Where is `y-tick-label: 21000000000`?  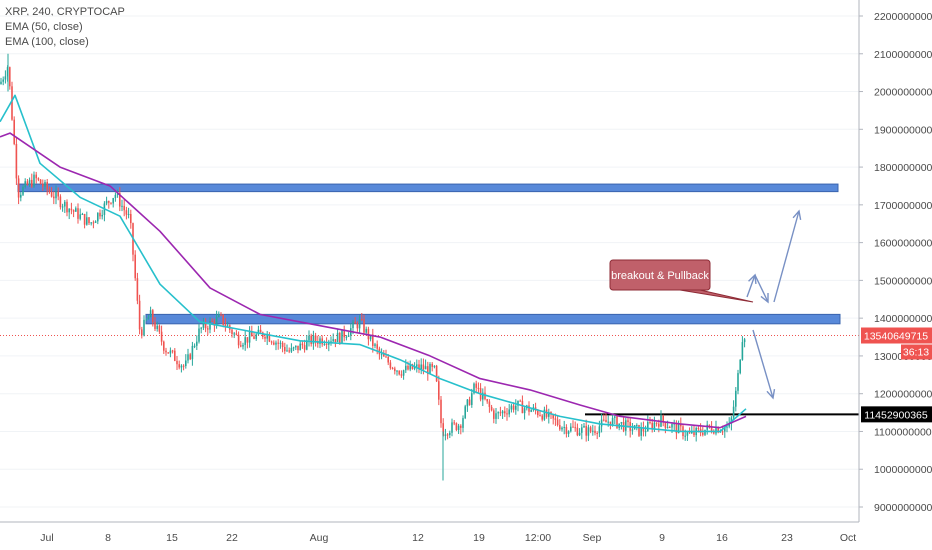
y-tick-label: 21000000000 is located at coordinates (903, 55).